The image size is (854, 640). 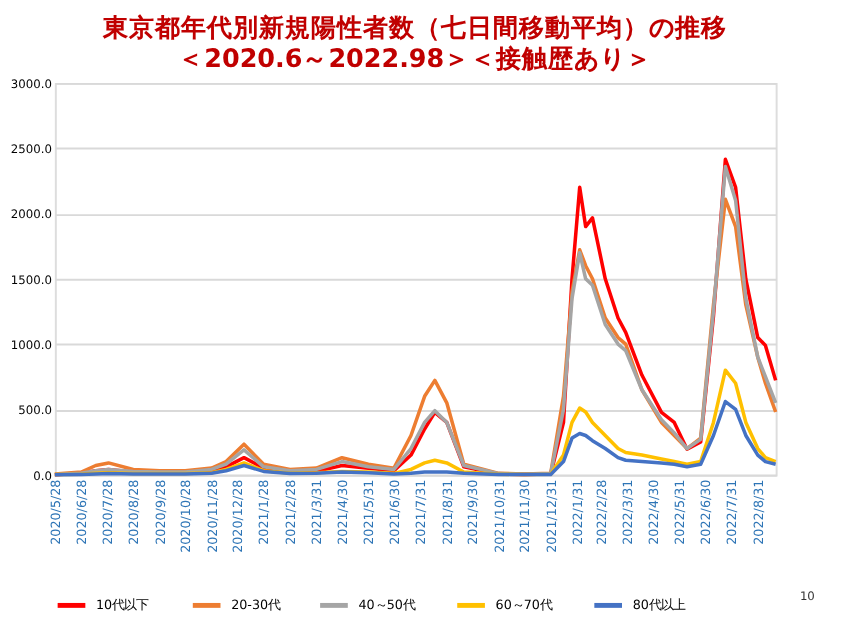 What do you see at coordinates (415, 59) in the screenshot?
I see `chart-subtitle: ＜2020.6～2022.98＞＜接触歴あり＞` at bounding box center [415, 59].